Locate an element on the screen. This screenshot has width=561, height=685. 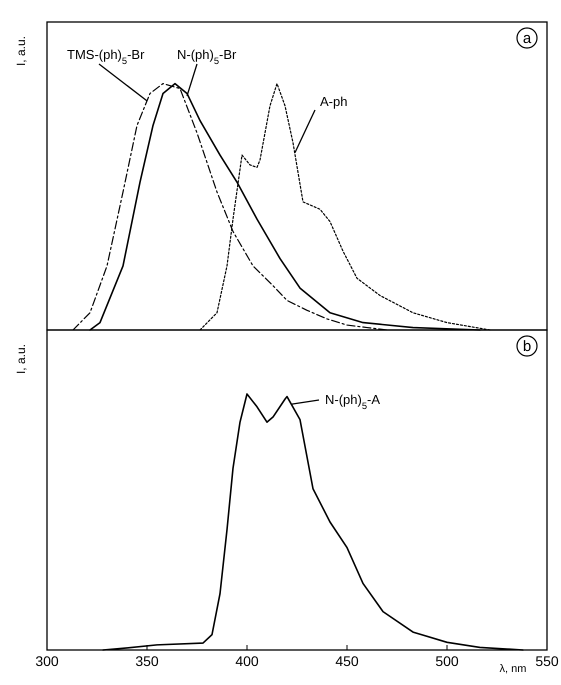
text: a is located at coordinates (527, 38).